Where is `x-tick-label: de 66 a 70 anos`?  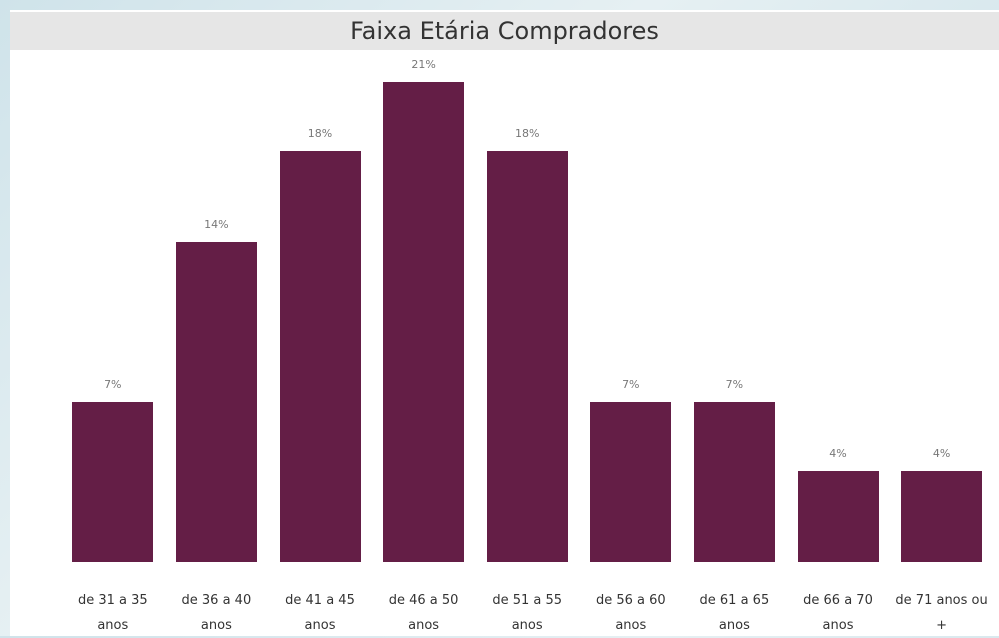
x-tick-label: de 66 a 70 anos is located at coordinates (838, 613).